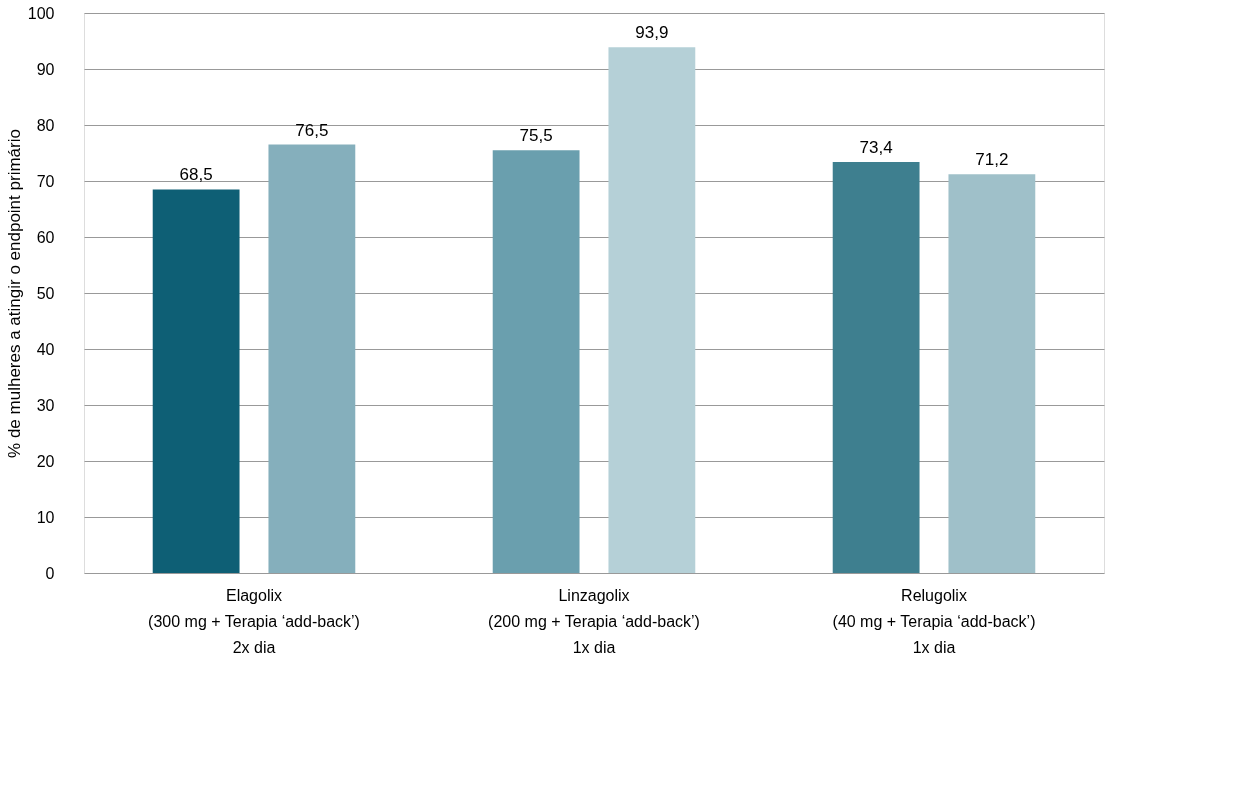 This screenshot has height=806, width=1244. Describe the element at coordinates (254, 621) in the screenshot. I see `x-tick-label: Elagolix (300 mg + Terapia ‘add-back’) 2x dia` at that location.